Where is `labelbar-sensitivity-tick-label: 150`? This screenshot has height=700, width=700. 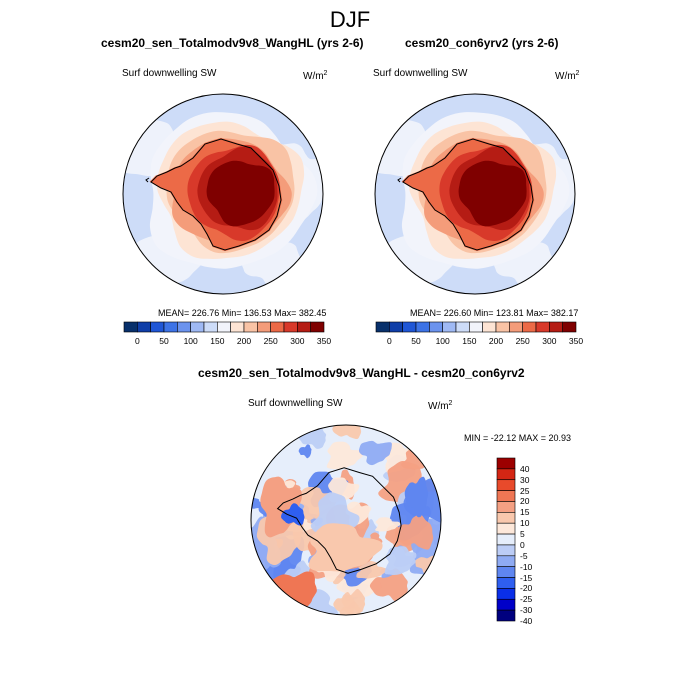
labelbar-sensitivity-tick-label: 150 is located at coordinates (217, 341).